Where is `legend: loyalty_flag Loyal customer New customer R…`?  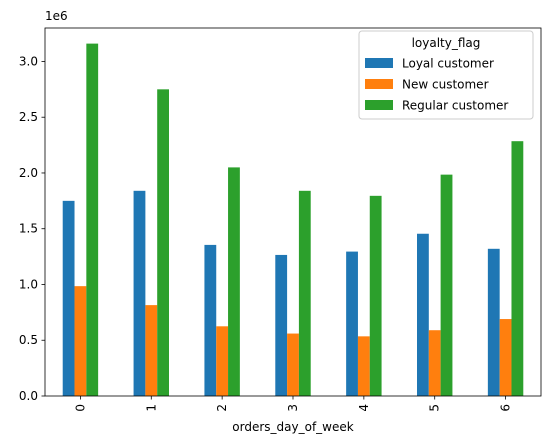
legend: loyalty_flag Loyal customer New customer R… is located at coordinates (446, 75).